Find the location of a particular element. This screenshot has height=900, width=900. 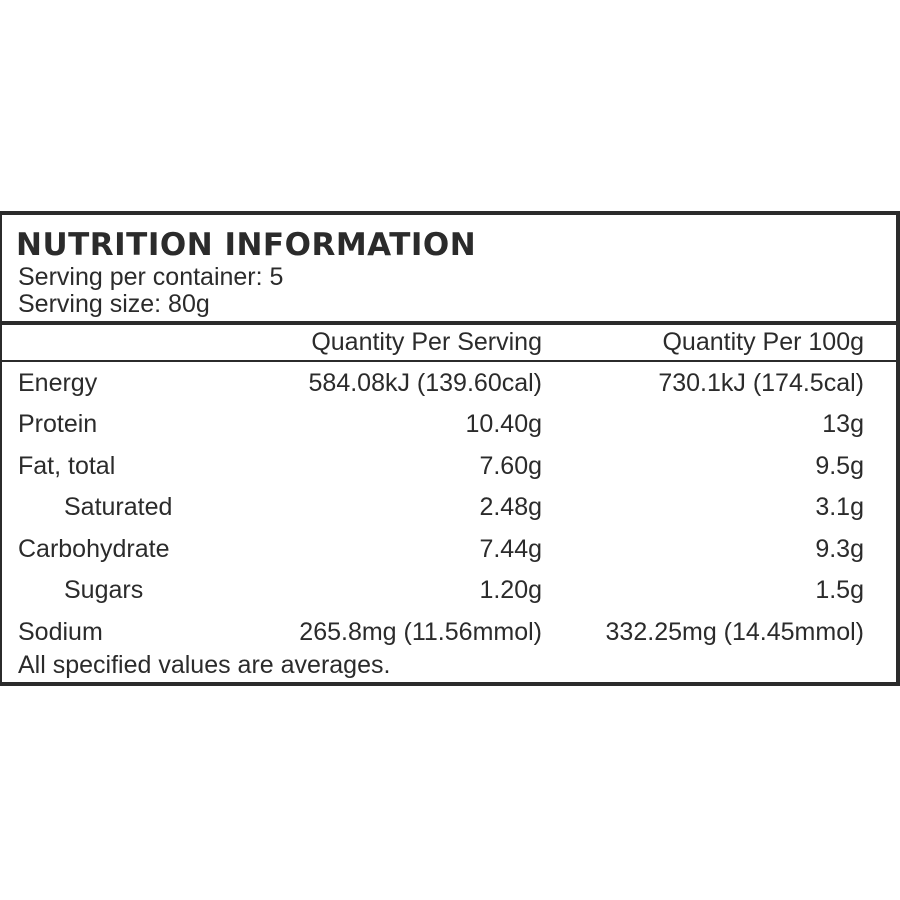

per-100g-value: 1.5g is located at coordinates (839, 590).